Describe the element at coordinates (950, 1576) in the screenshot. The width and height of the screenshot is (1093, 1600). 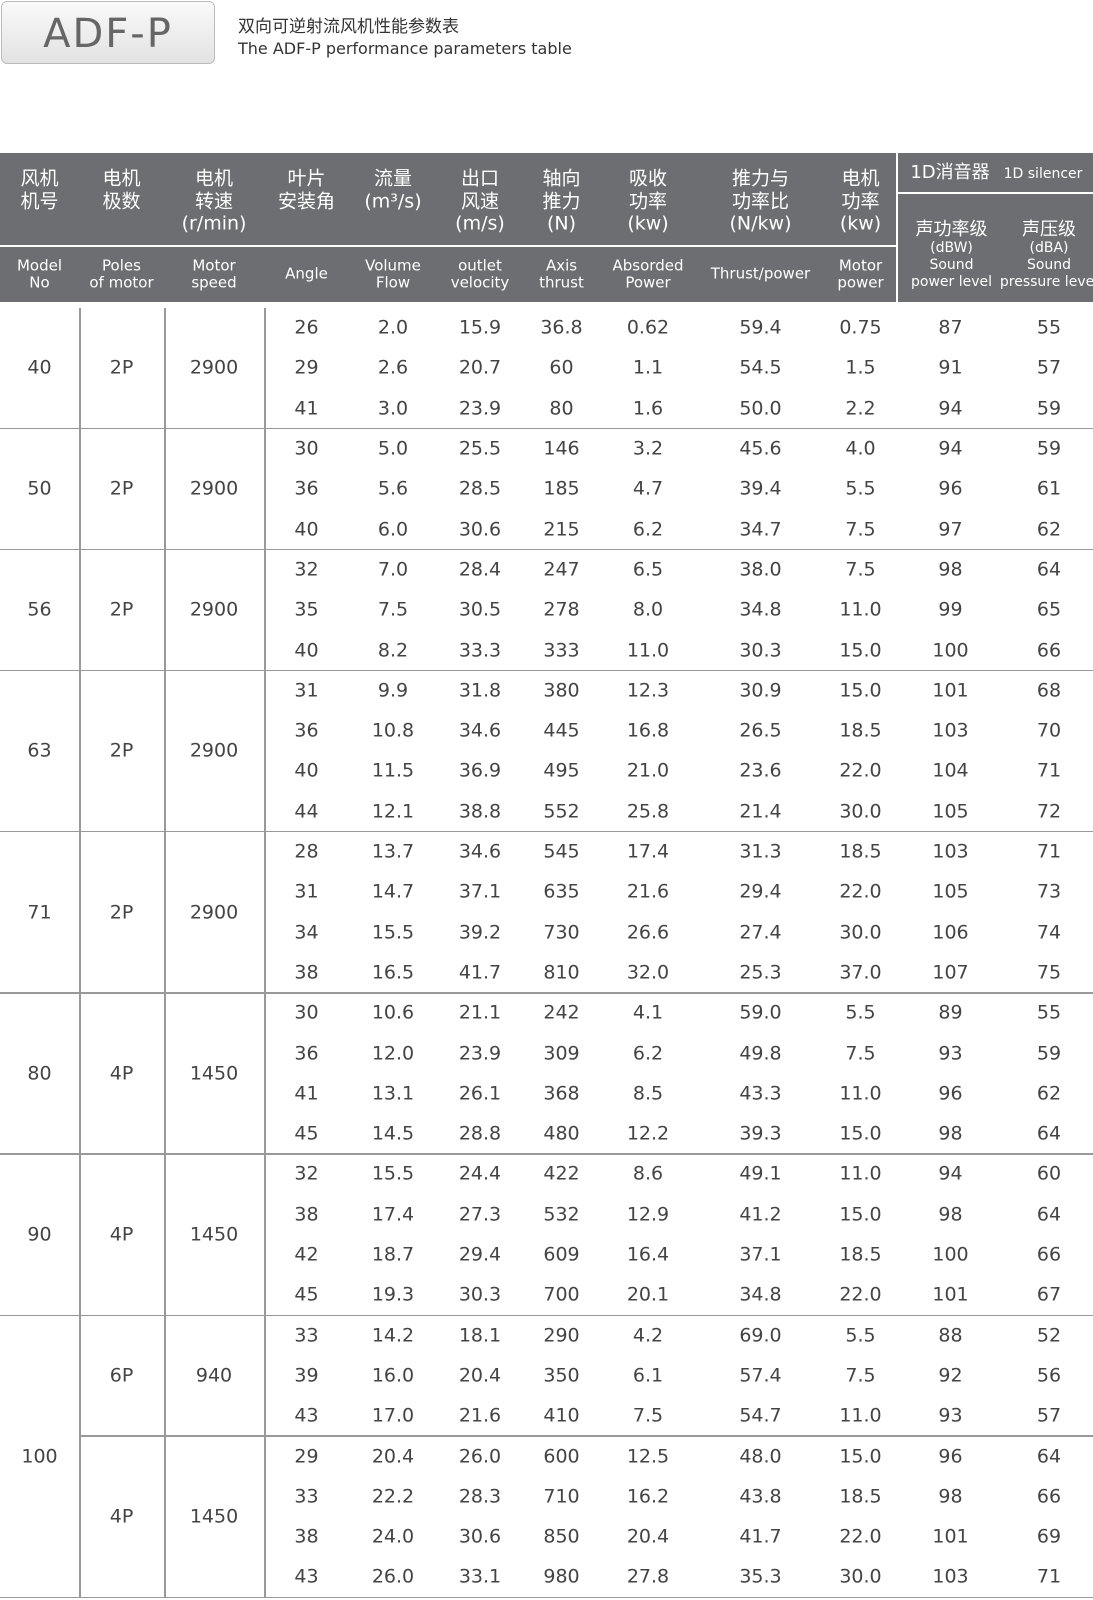
I see `cell: 103` at that location.